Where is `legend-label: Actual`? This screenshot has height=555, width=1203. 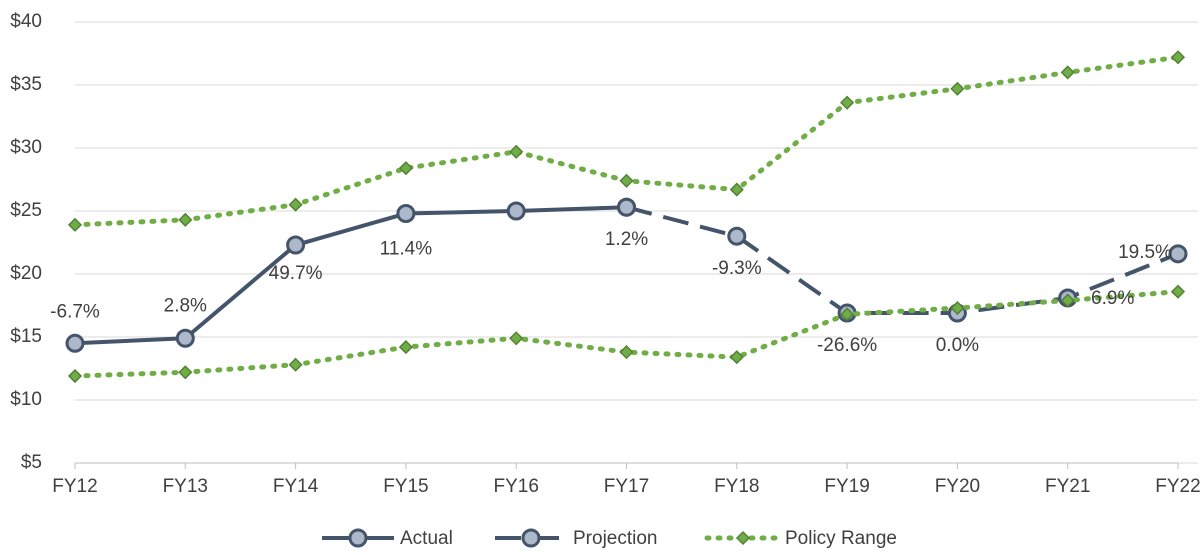 legend-label: Actual is located at coordinates (426, 538).